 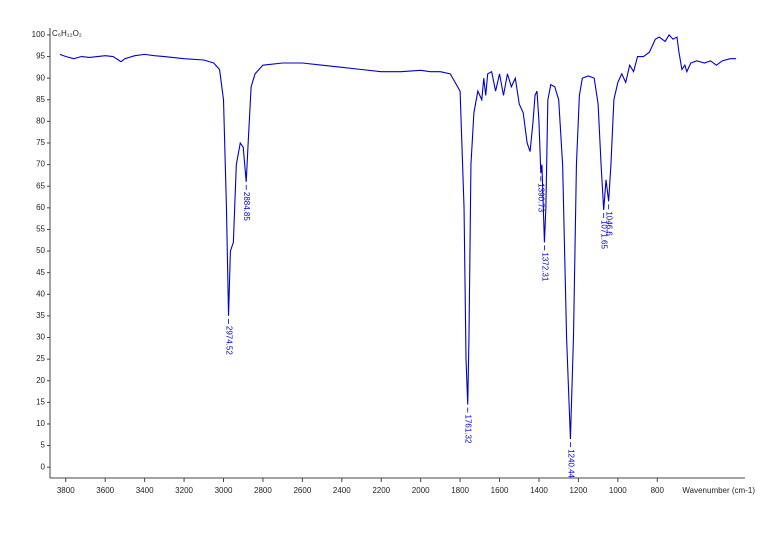 What do you see at coordinates (421, 490) in the screenshot?
I see `x-tick-label: 2000` at bounding box center [421, 490].